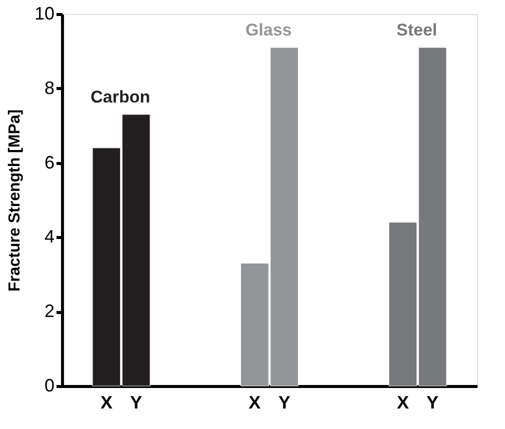 Image resolution: width=505 pixels, height=429 pixels. I want to click on y-tick-label: 2, so click(49, 311).